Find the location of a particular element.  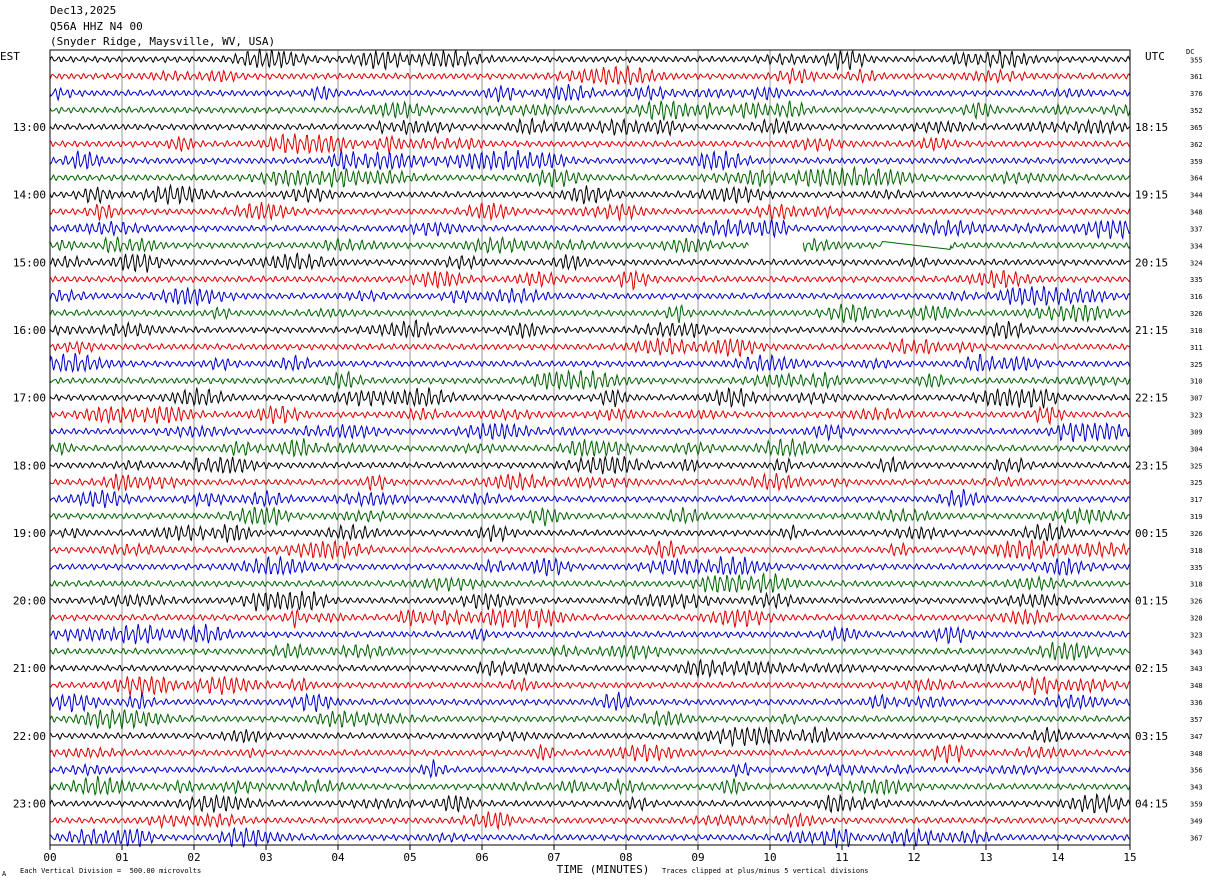

dc-value: 316 is located at coordinates (1196, 297).